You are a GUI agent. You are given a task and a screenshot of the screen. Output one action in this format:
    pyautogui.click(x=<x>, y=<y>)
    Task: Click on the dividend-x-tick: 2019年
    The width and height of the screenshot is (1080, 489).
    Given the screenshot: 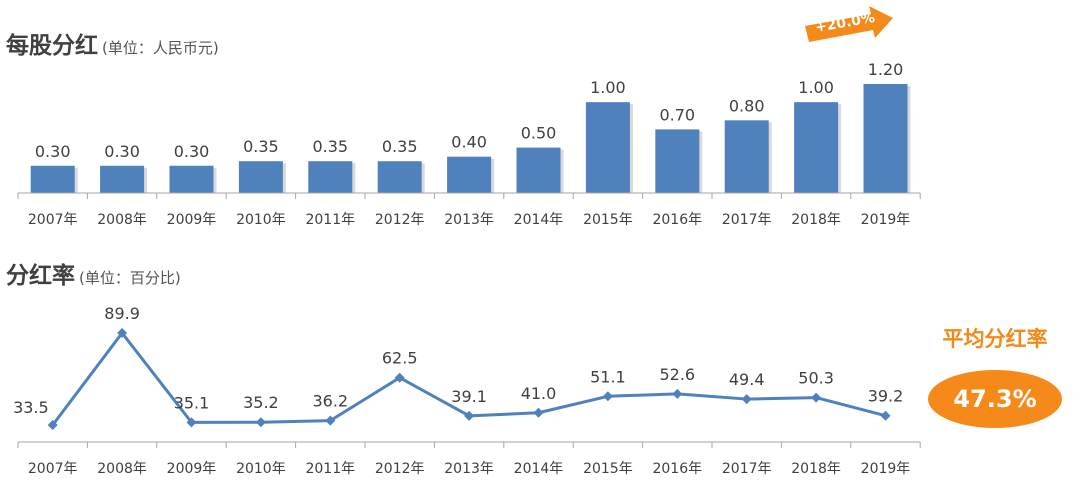 What is the action you would take?
    pyautogui.click(x=886, y=220)
    